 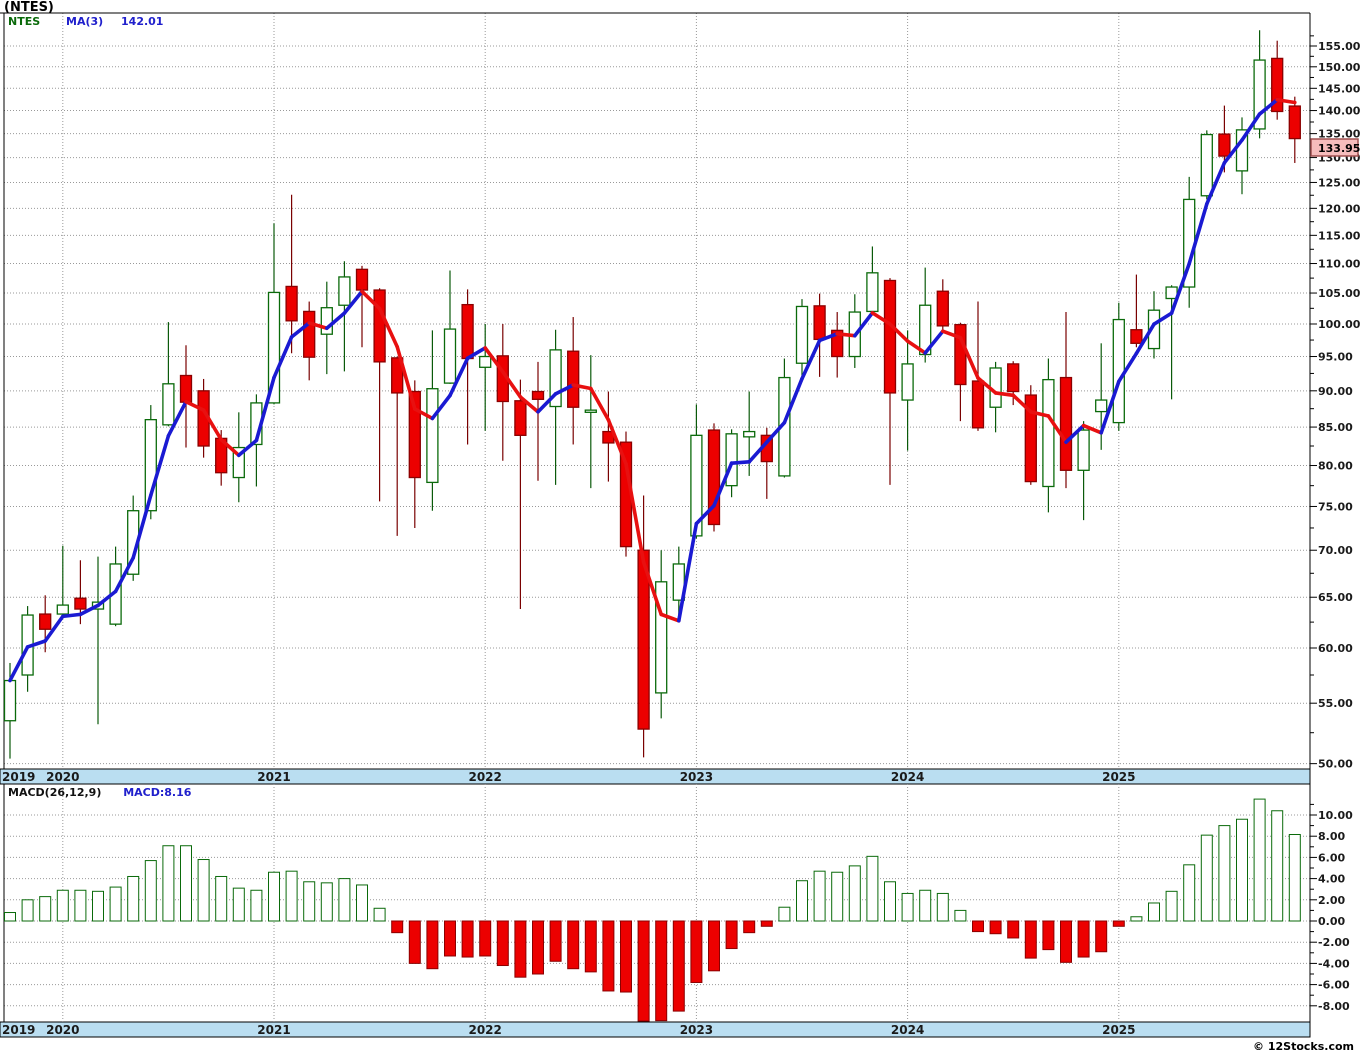 What do you see at coordinates (1303, 1046) in the screenshot?
I see `copyright-watermark: © 12Stocks.com` at bounding box center [1303, 1046].